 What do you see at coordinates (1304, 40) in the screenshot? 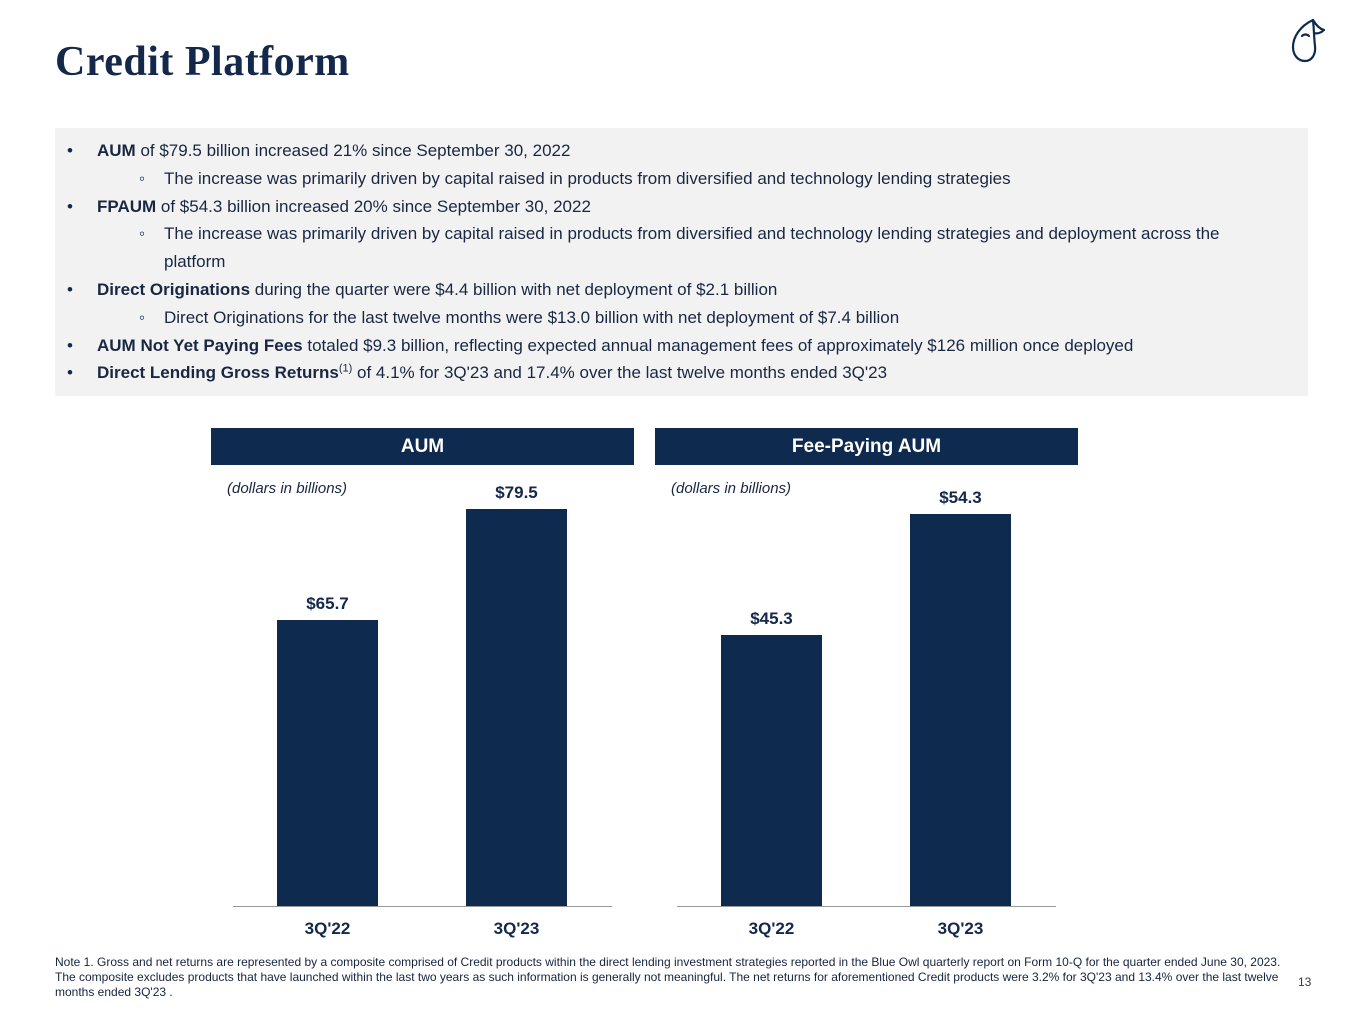
I see `blue-owl-logo` at bounding box center [1304, 40].